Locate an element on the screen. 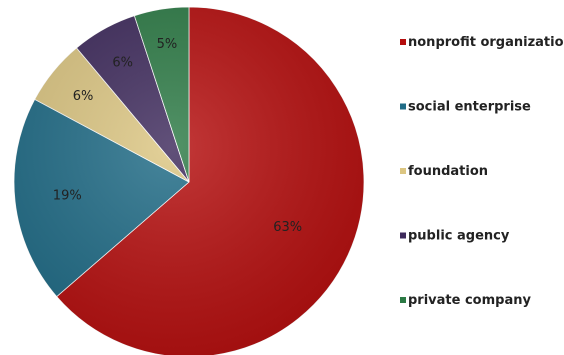 The width and height of the screenshot is (564, 355). legend-swatch-public-agency is located at coordinates (403, 235).